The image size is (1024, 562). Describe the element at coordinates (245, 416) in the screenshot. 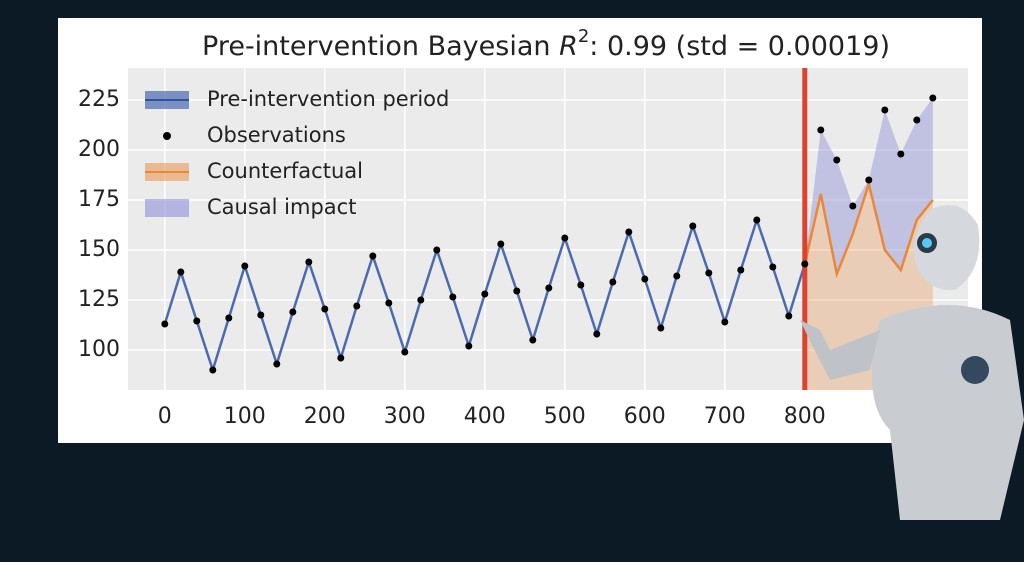

I see `x-tick-label: 100` at that location.